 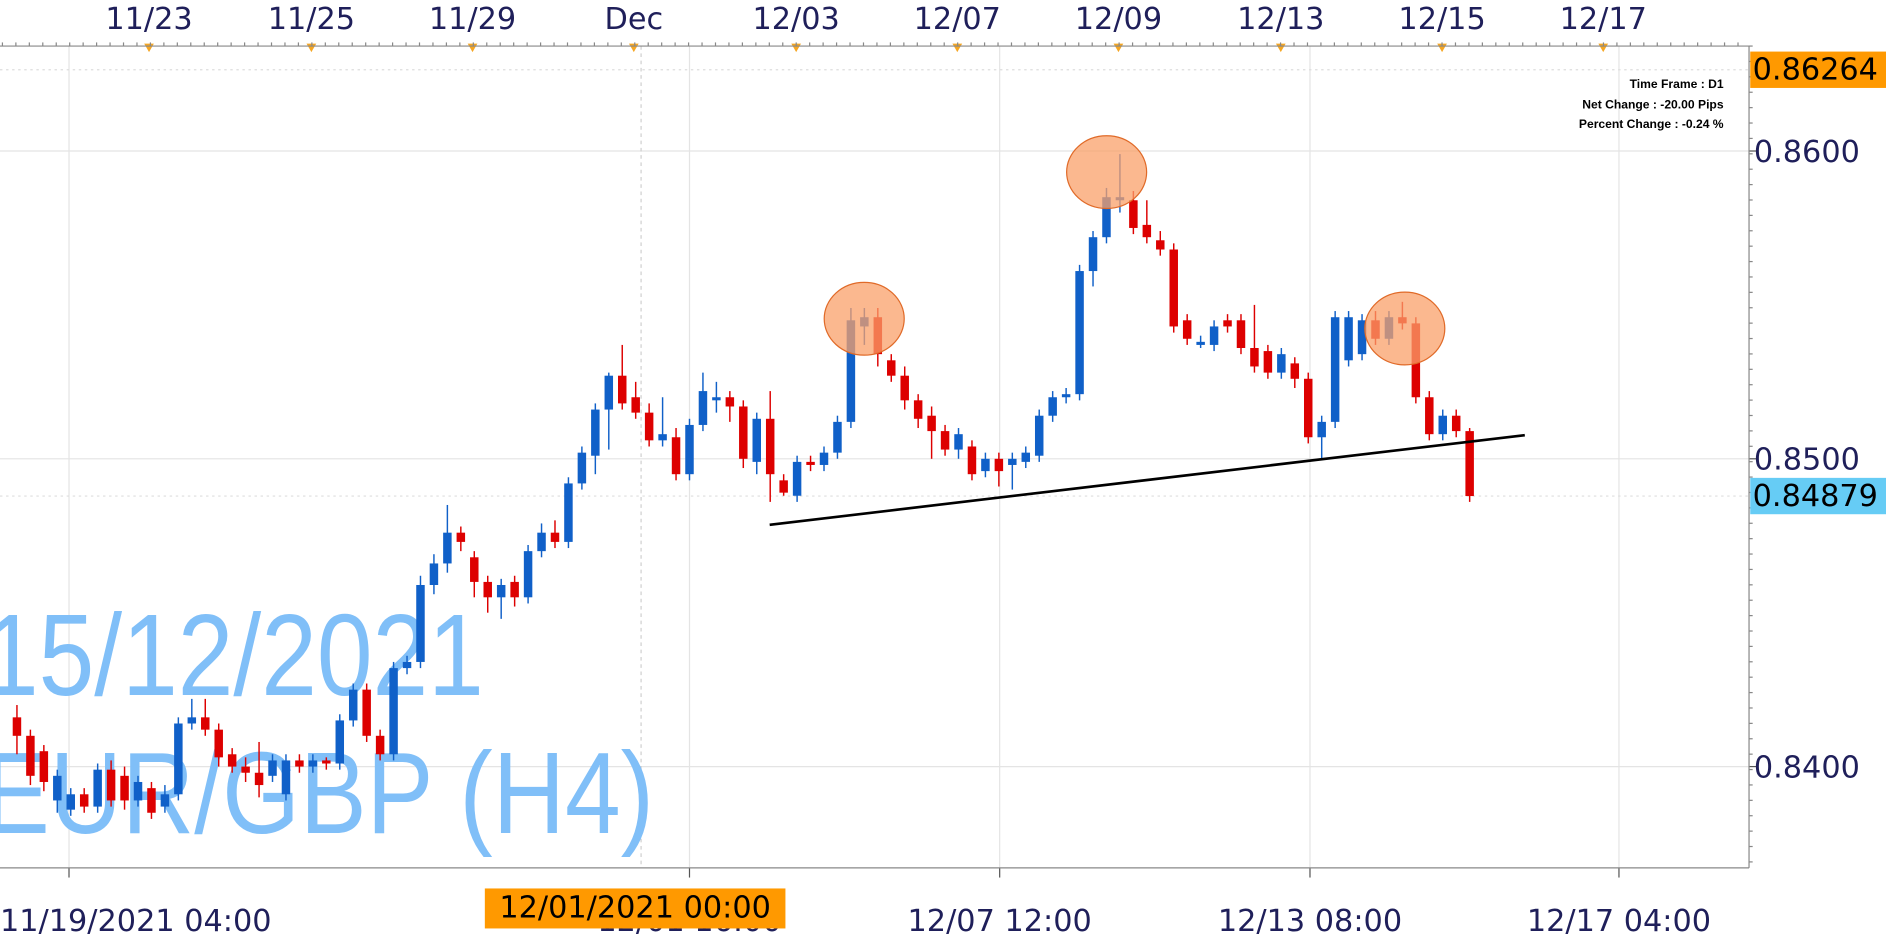 What do you see at coordinates (1118, 48) in the screenshot?
I see `x2-tick` at bounding box center [1118, 48].